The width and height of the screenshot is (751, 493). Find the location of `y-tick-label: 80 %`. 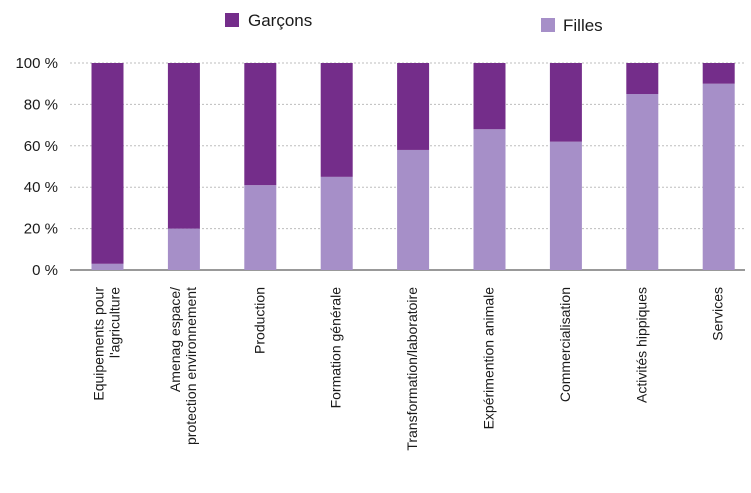

y-tick-label: 80 % is located at coordinates (41, 104).